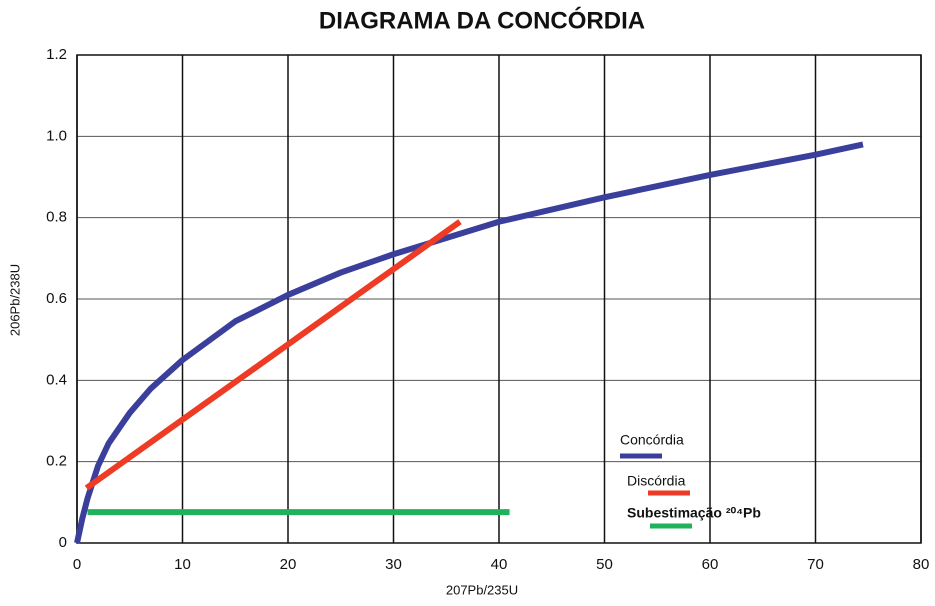  Describe the element at coordinates (815, 564) in the screenshot. I see `x-tick-label: 70` at that location.